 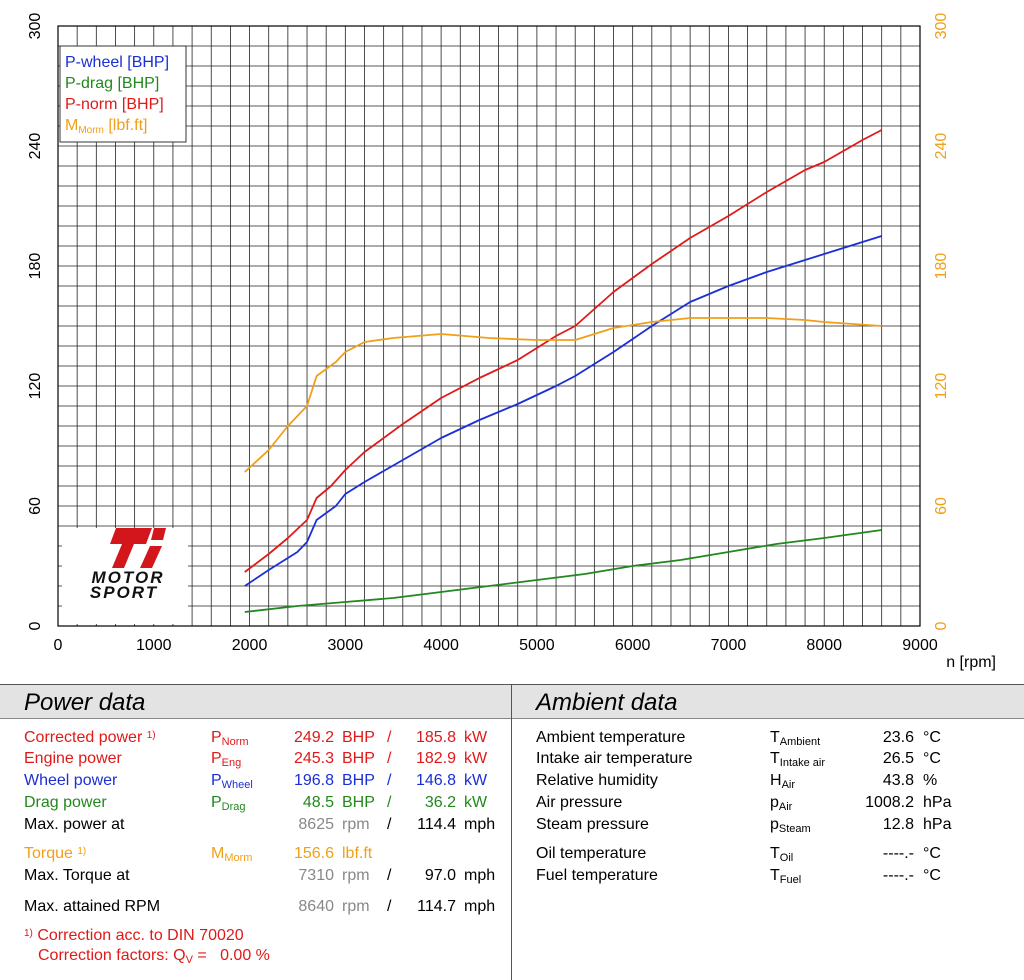 I want to click on ambient-row-label: Ambient temperature, so click(x=611, y=737).